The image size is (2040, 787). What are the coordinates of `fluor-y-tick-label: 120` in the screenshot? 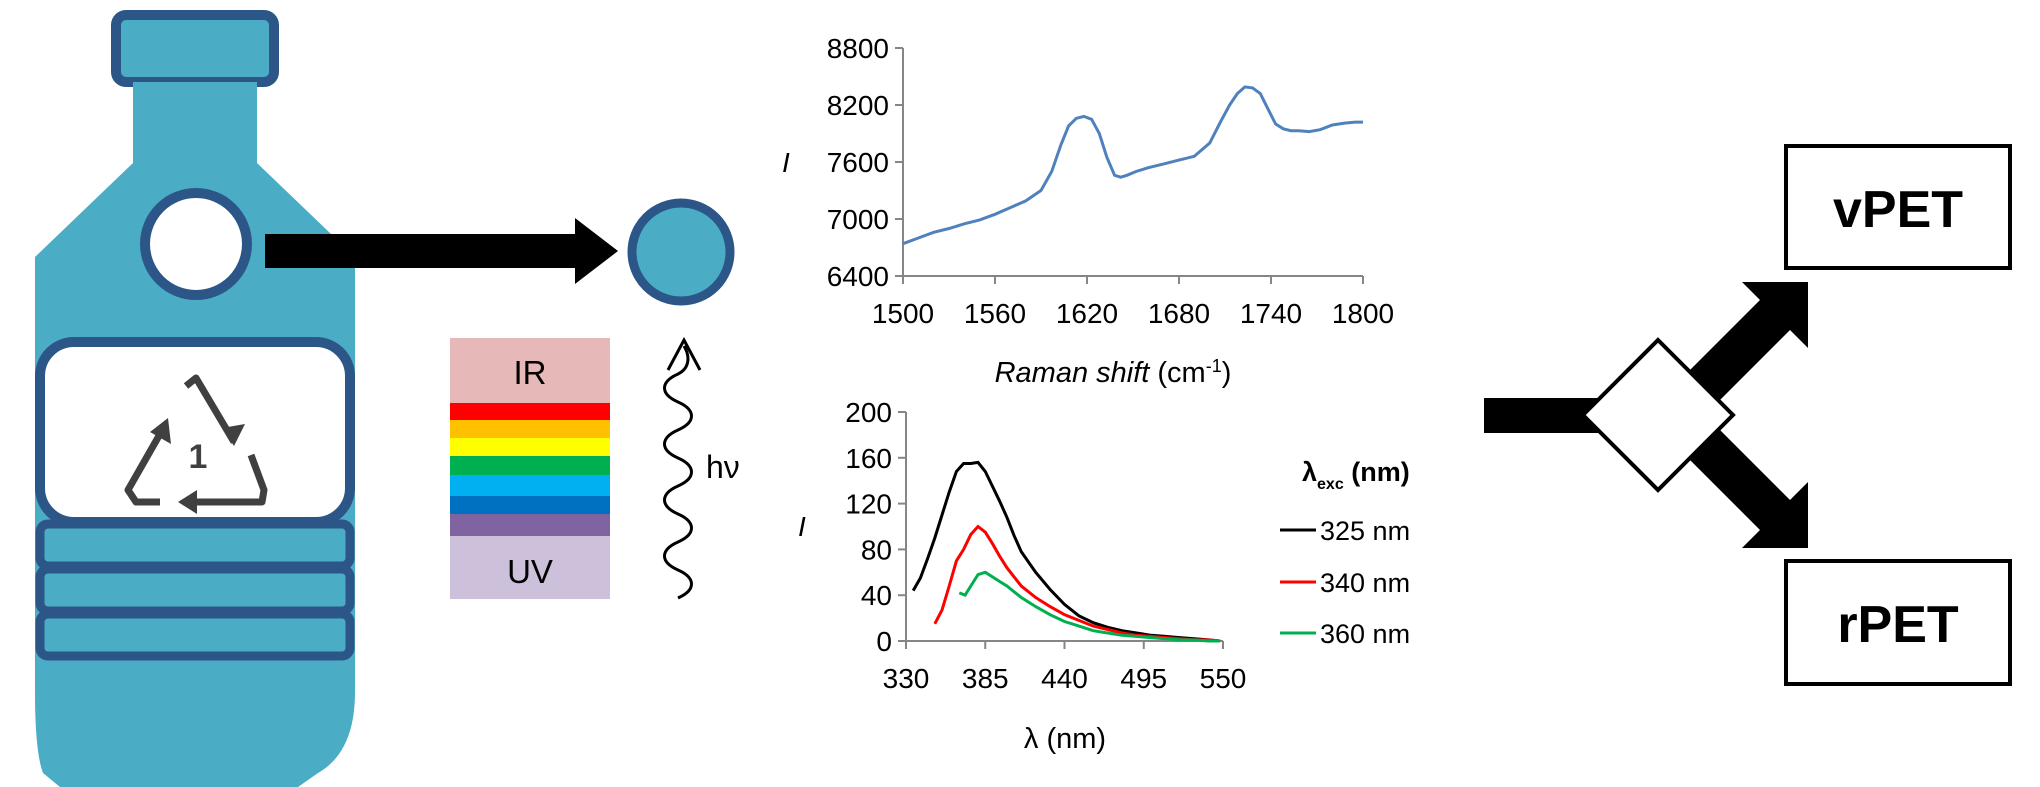 It's located at (868, 504).